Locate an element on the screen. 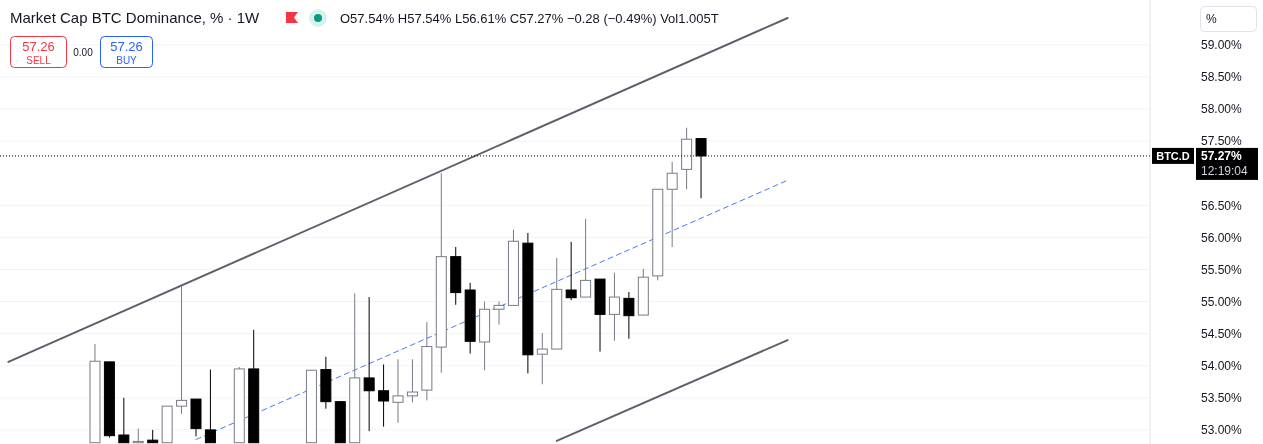  text: 57.27% is located at coordinates (1222, 156).